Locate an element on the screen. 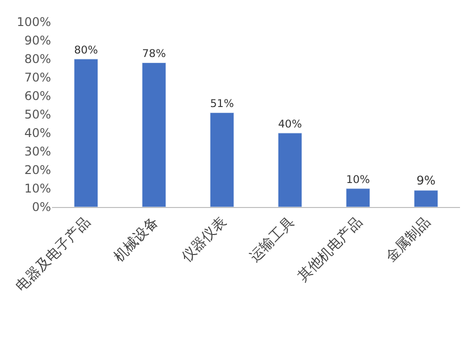  data-label: 9% is located at coordinates (426, 180).